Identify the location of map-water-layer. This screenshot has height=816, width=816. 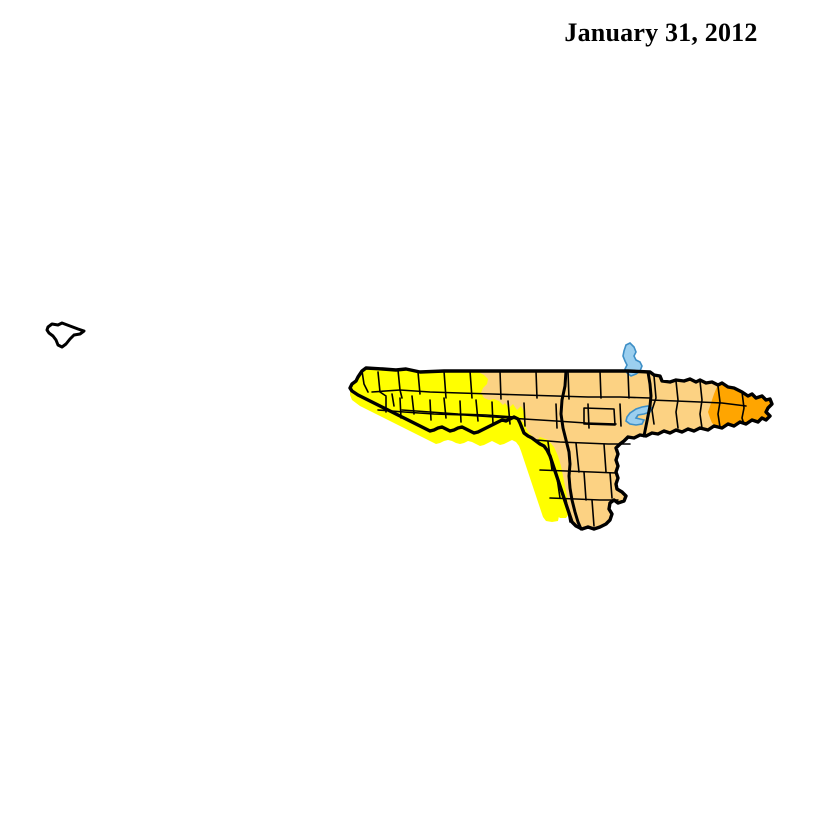
(638, 384).